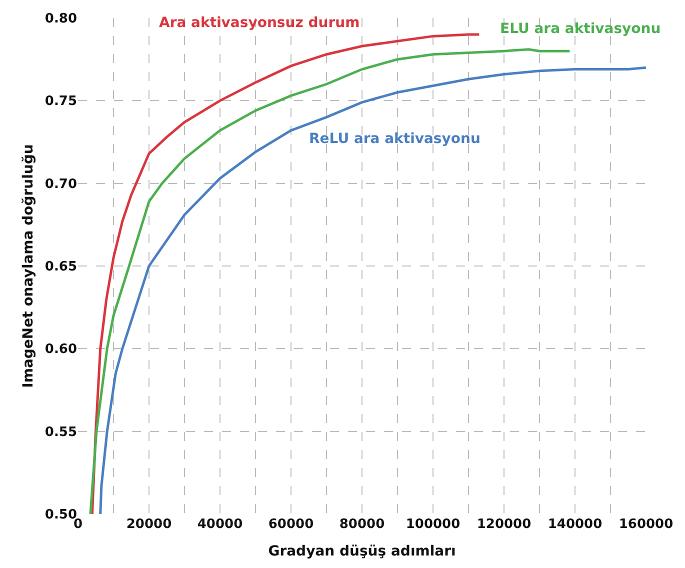  What do you see at coordinates (149, 524) in the screenshot?
I see `x-tick-label: 20000` at bounding box center [149, 524].